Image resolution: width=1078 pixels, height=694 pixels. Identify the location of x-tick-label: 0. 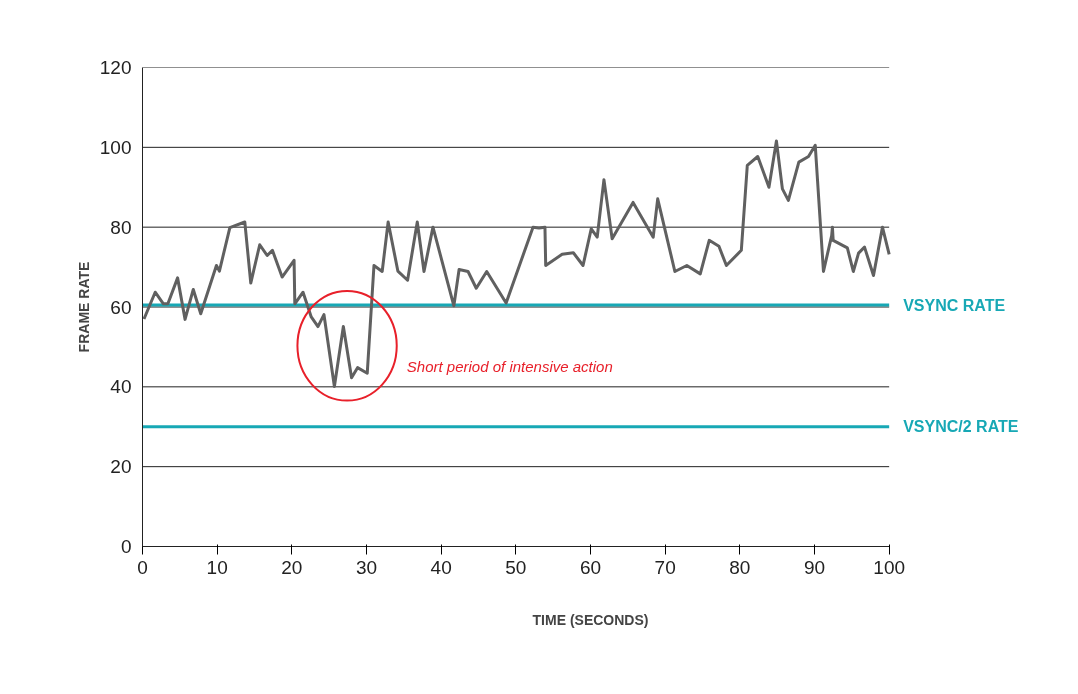
(142, 567).